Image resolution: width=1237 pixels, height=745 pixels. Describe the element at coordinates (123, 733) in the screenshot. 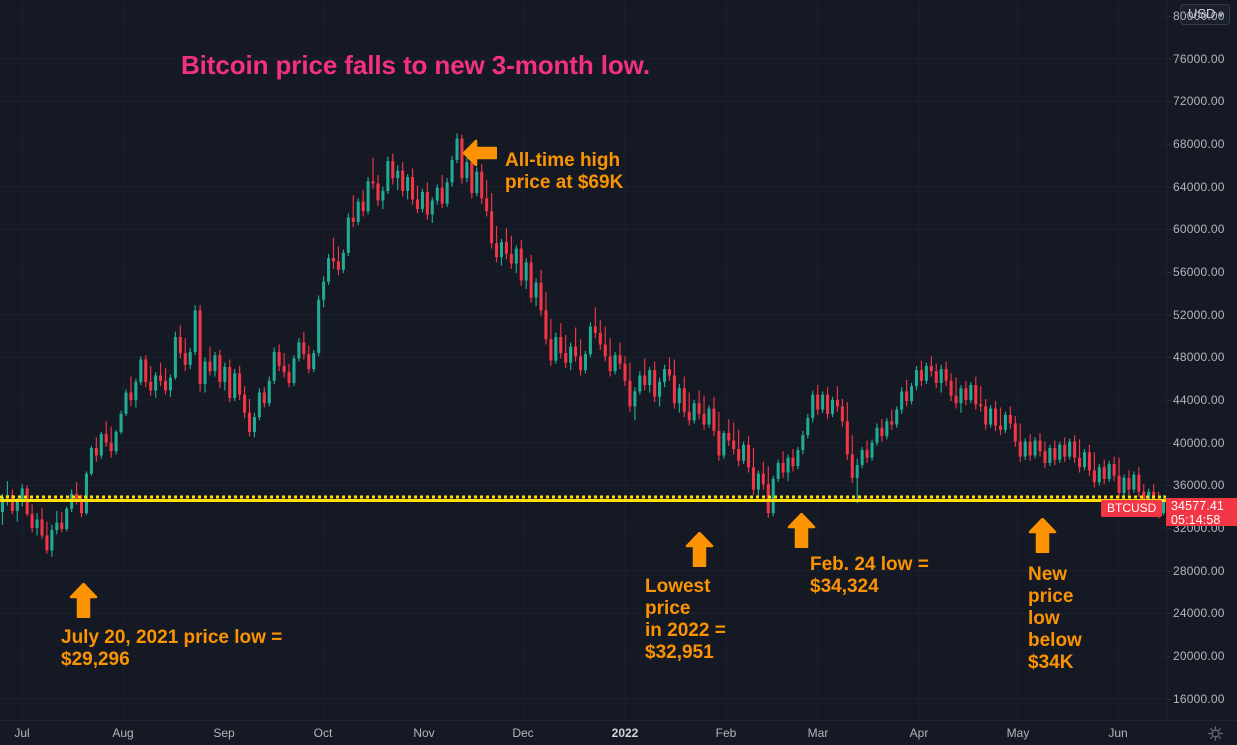

I see `time-axis-tick: Aug` at that location.